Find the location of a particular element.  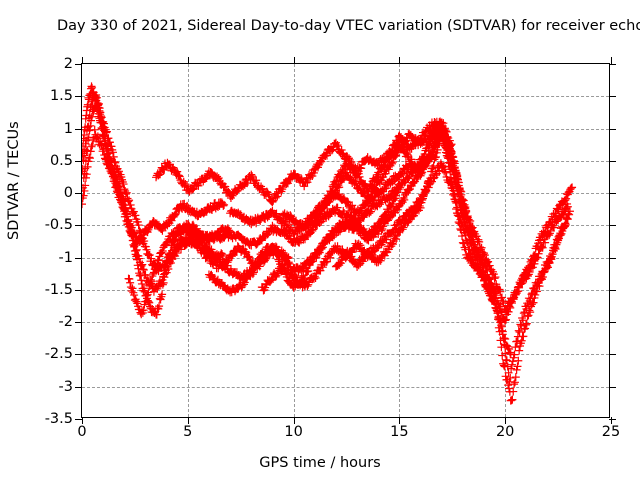

y-tick-label: 2 is located at coordinates (68, 64).